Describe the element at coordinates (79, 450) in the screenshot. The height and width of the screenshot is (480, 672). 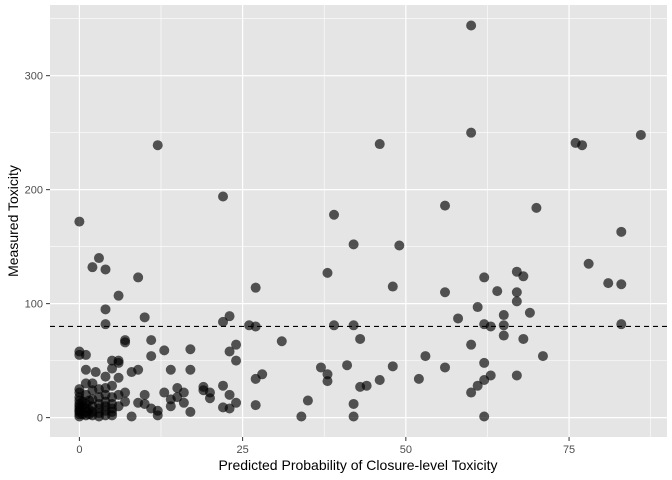
I see `x-tick-label: 0` at that location.